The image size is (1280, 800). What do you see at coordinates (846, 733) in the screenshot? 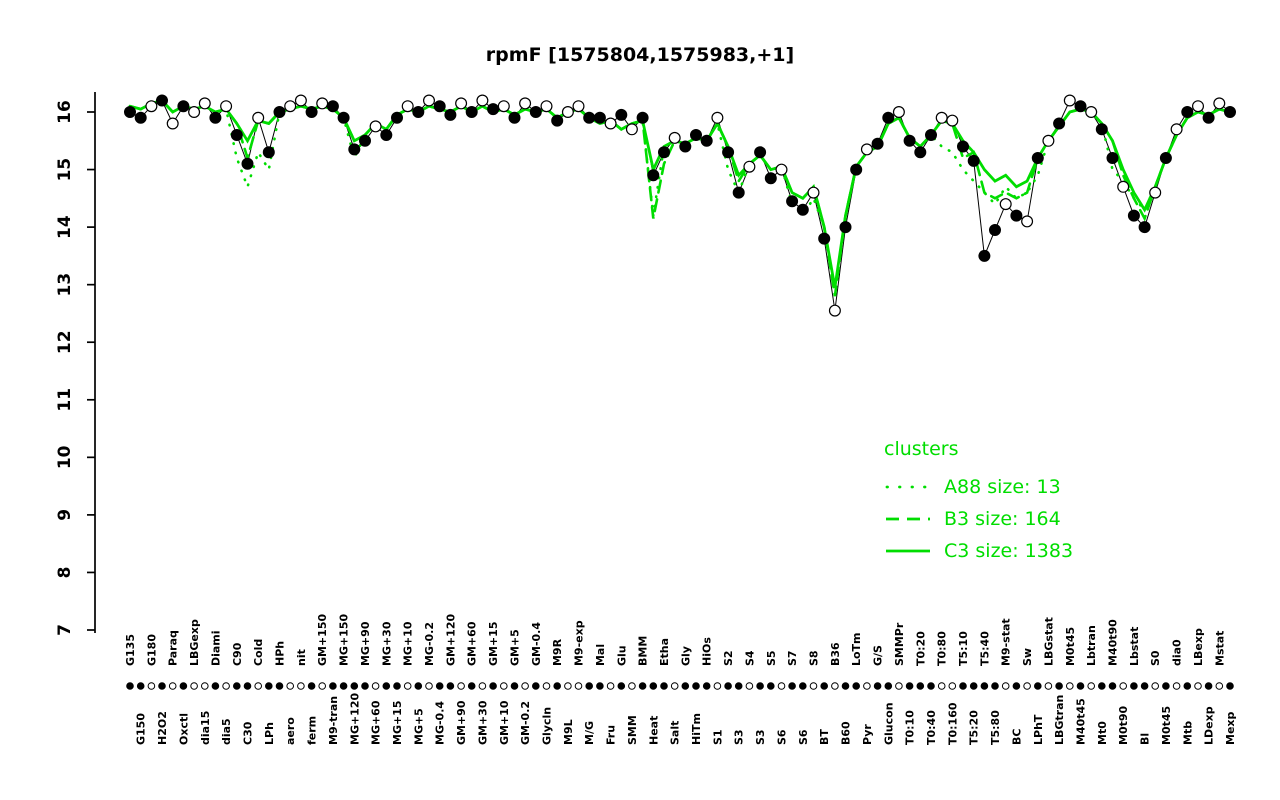
I see `x-category-label: B60` at bounding box center [846, 733].